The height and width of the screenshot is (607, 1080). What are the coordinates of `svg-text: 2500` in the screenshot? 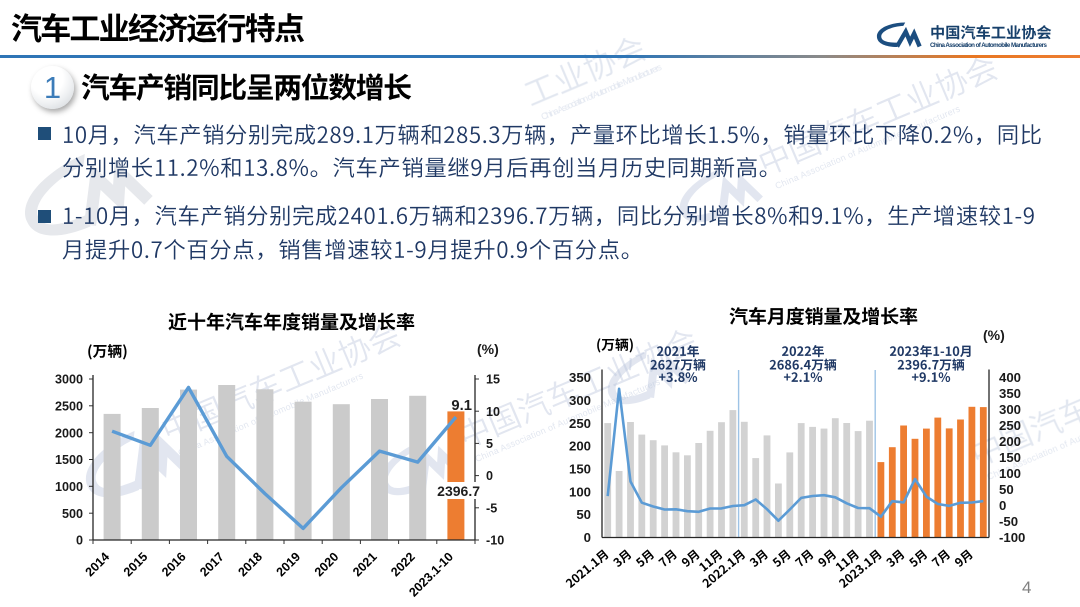 It's located at (69, 406).